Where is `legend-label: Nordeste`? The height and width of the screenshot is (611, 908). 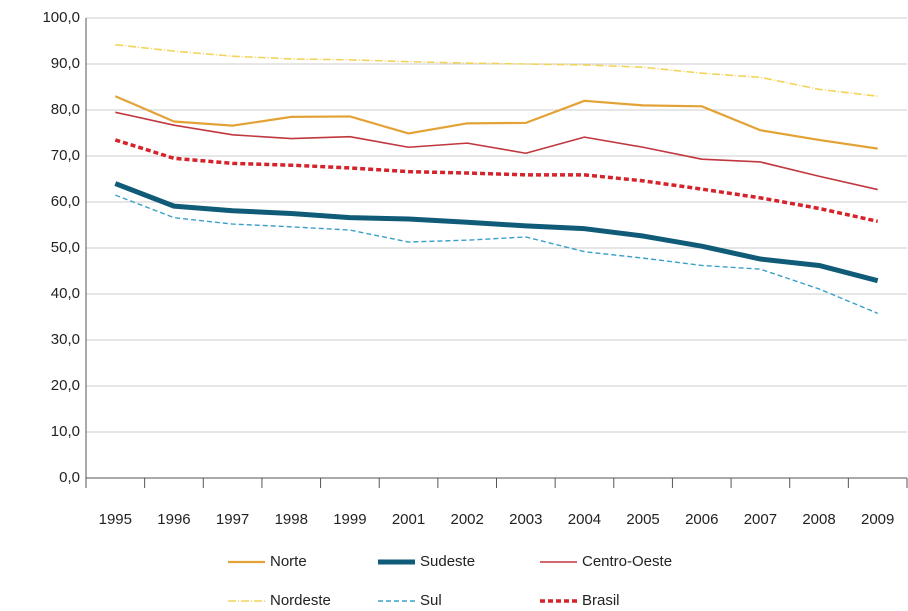
legend-label: Nordeste is located at coordinates (300, 600).